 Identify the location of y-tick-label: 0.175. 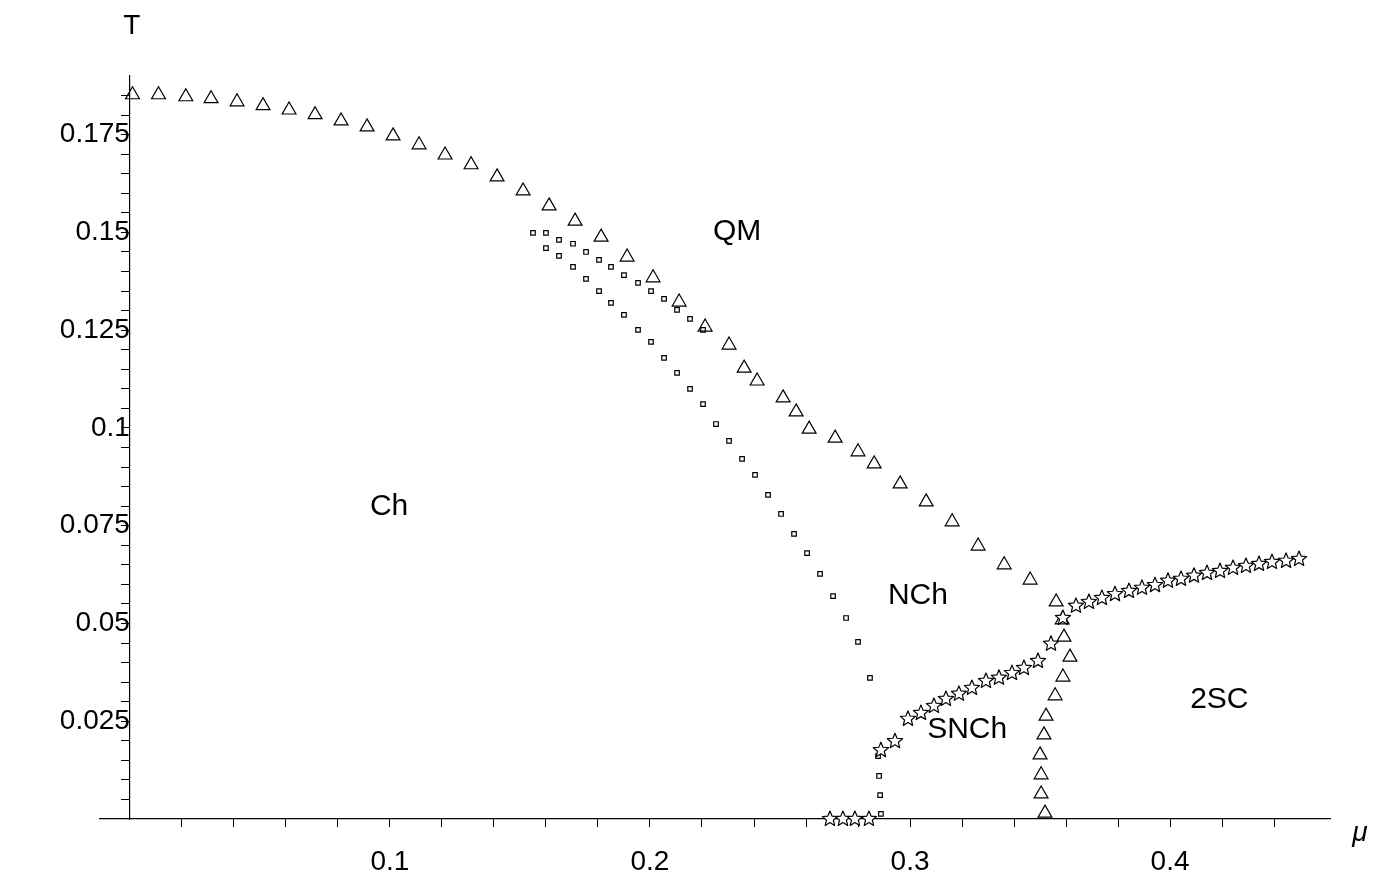
(94, 133).